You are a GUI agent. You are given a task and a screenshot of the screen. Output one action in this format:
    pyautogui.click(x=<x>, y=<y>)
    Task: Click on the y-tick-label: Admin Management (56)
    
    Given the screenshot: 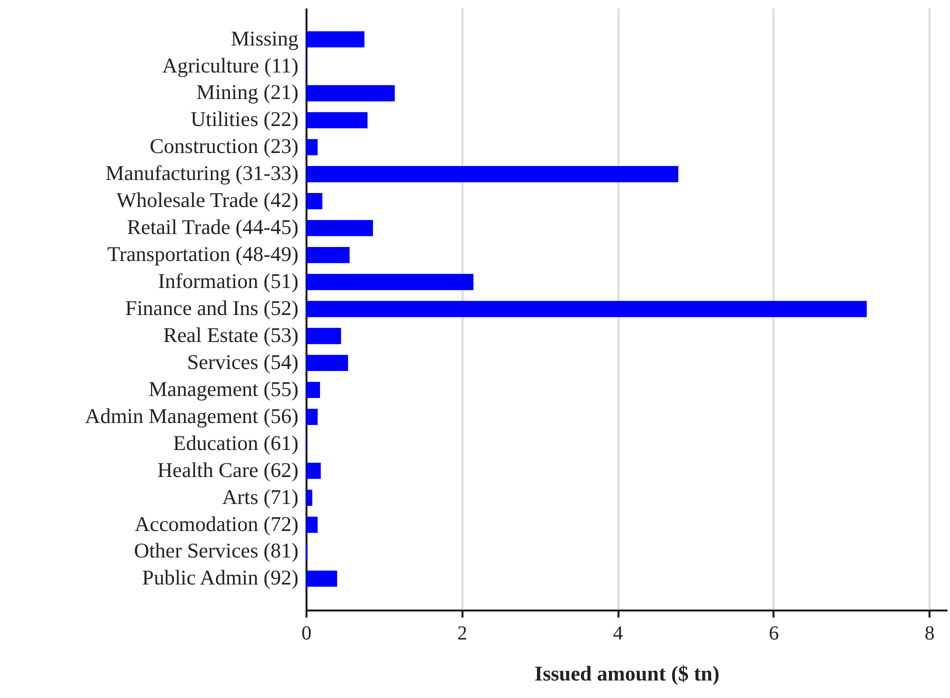 What is the action you would take?
    pyautogui.click(x=191, y=416)
    